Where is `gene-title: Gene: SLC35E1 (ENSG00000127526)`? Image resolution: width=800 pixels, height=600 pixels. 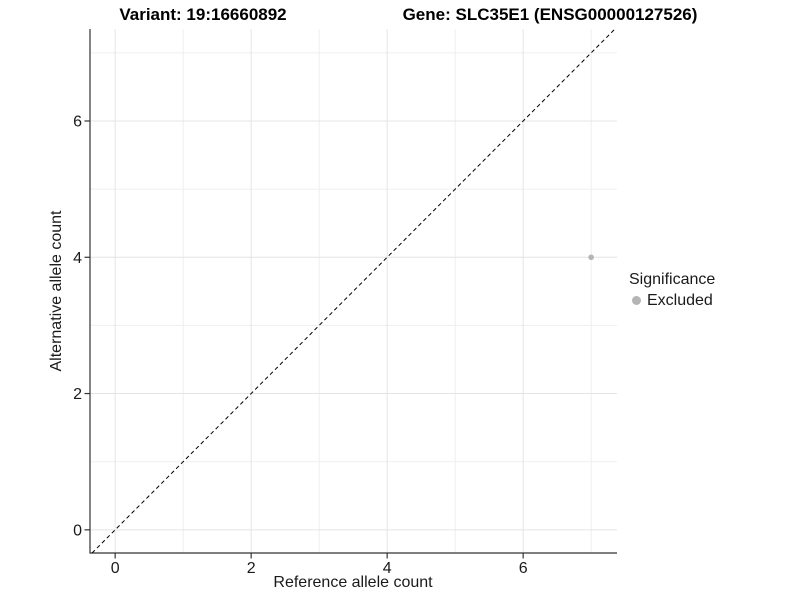 gene-title: Gene: SLC35E1 (ENSG00000127526) is located at coordinates (550, 14).